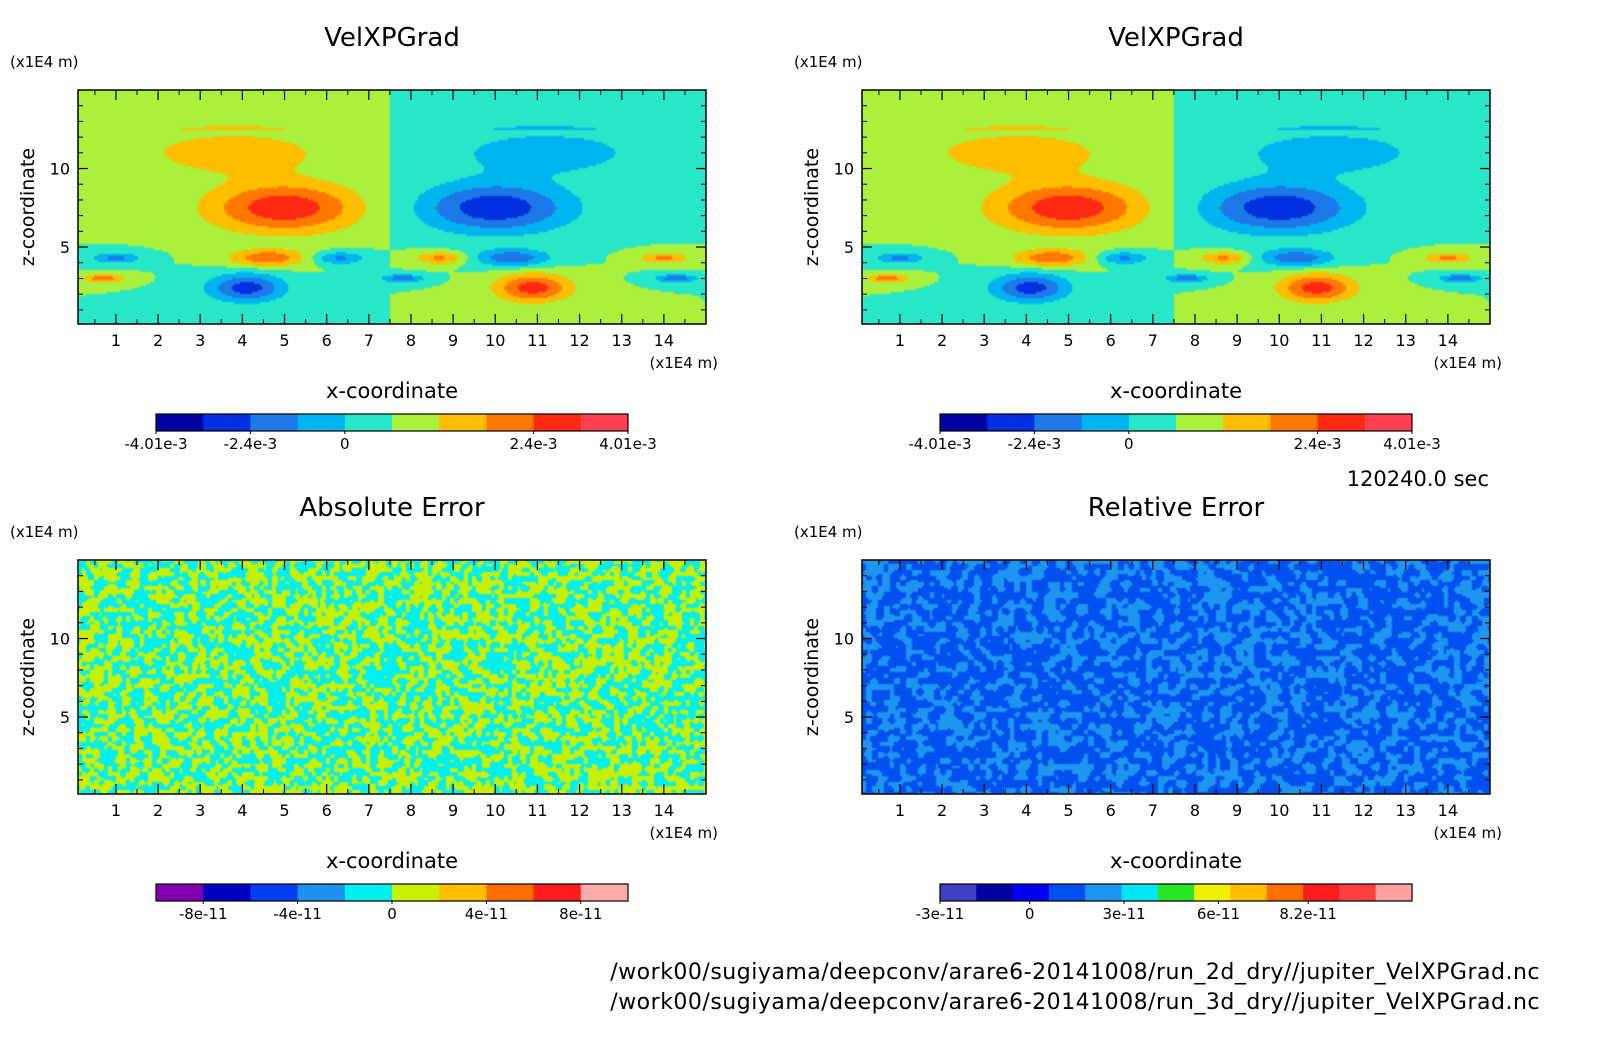  Describe the element at coordinates (158, 340) in the screenshot. I see `x-tick-label: 2` at that location.